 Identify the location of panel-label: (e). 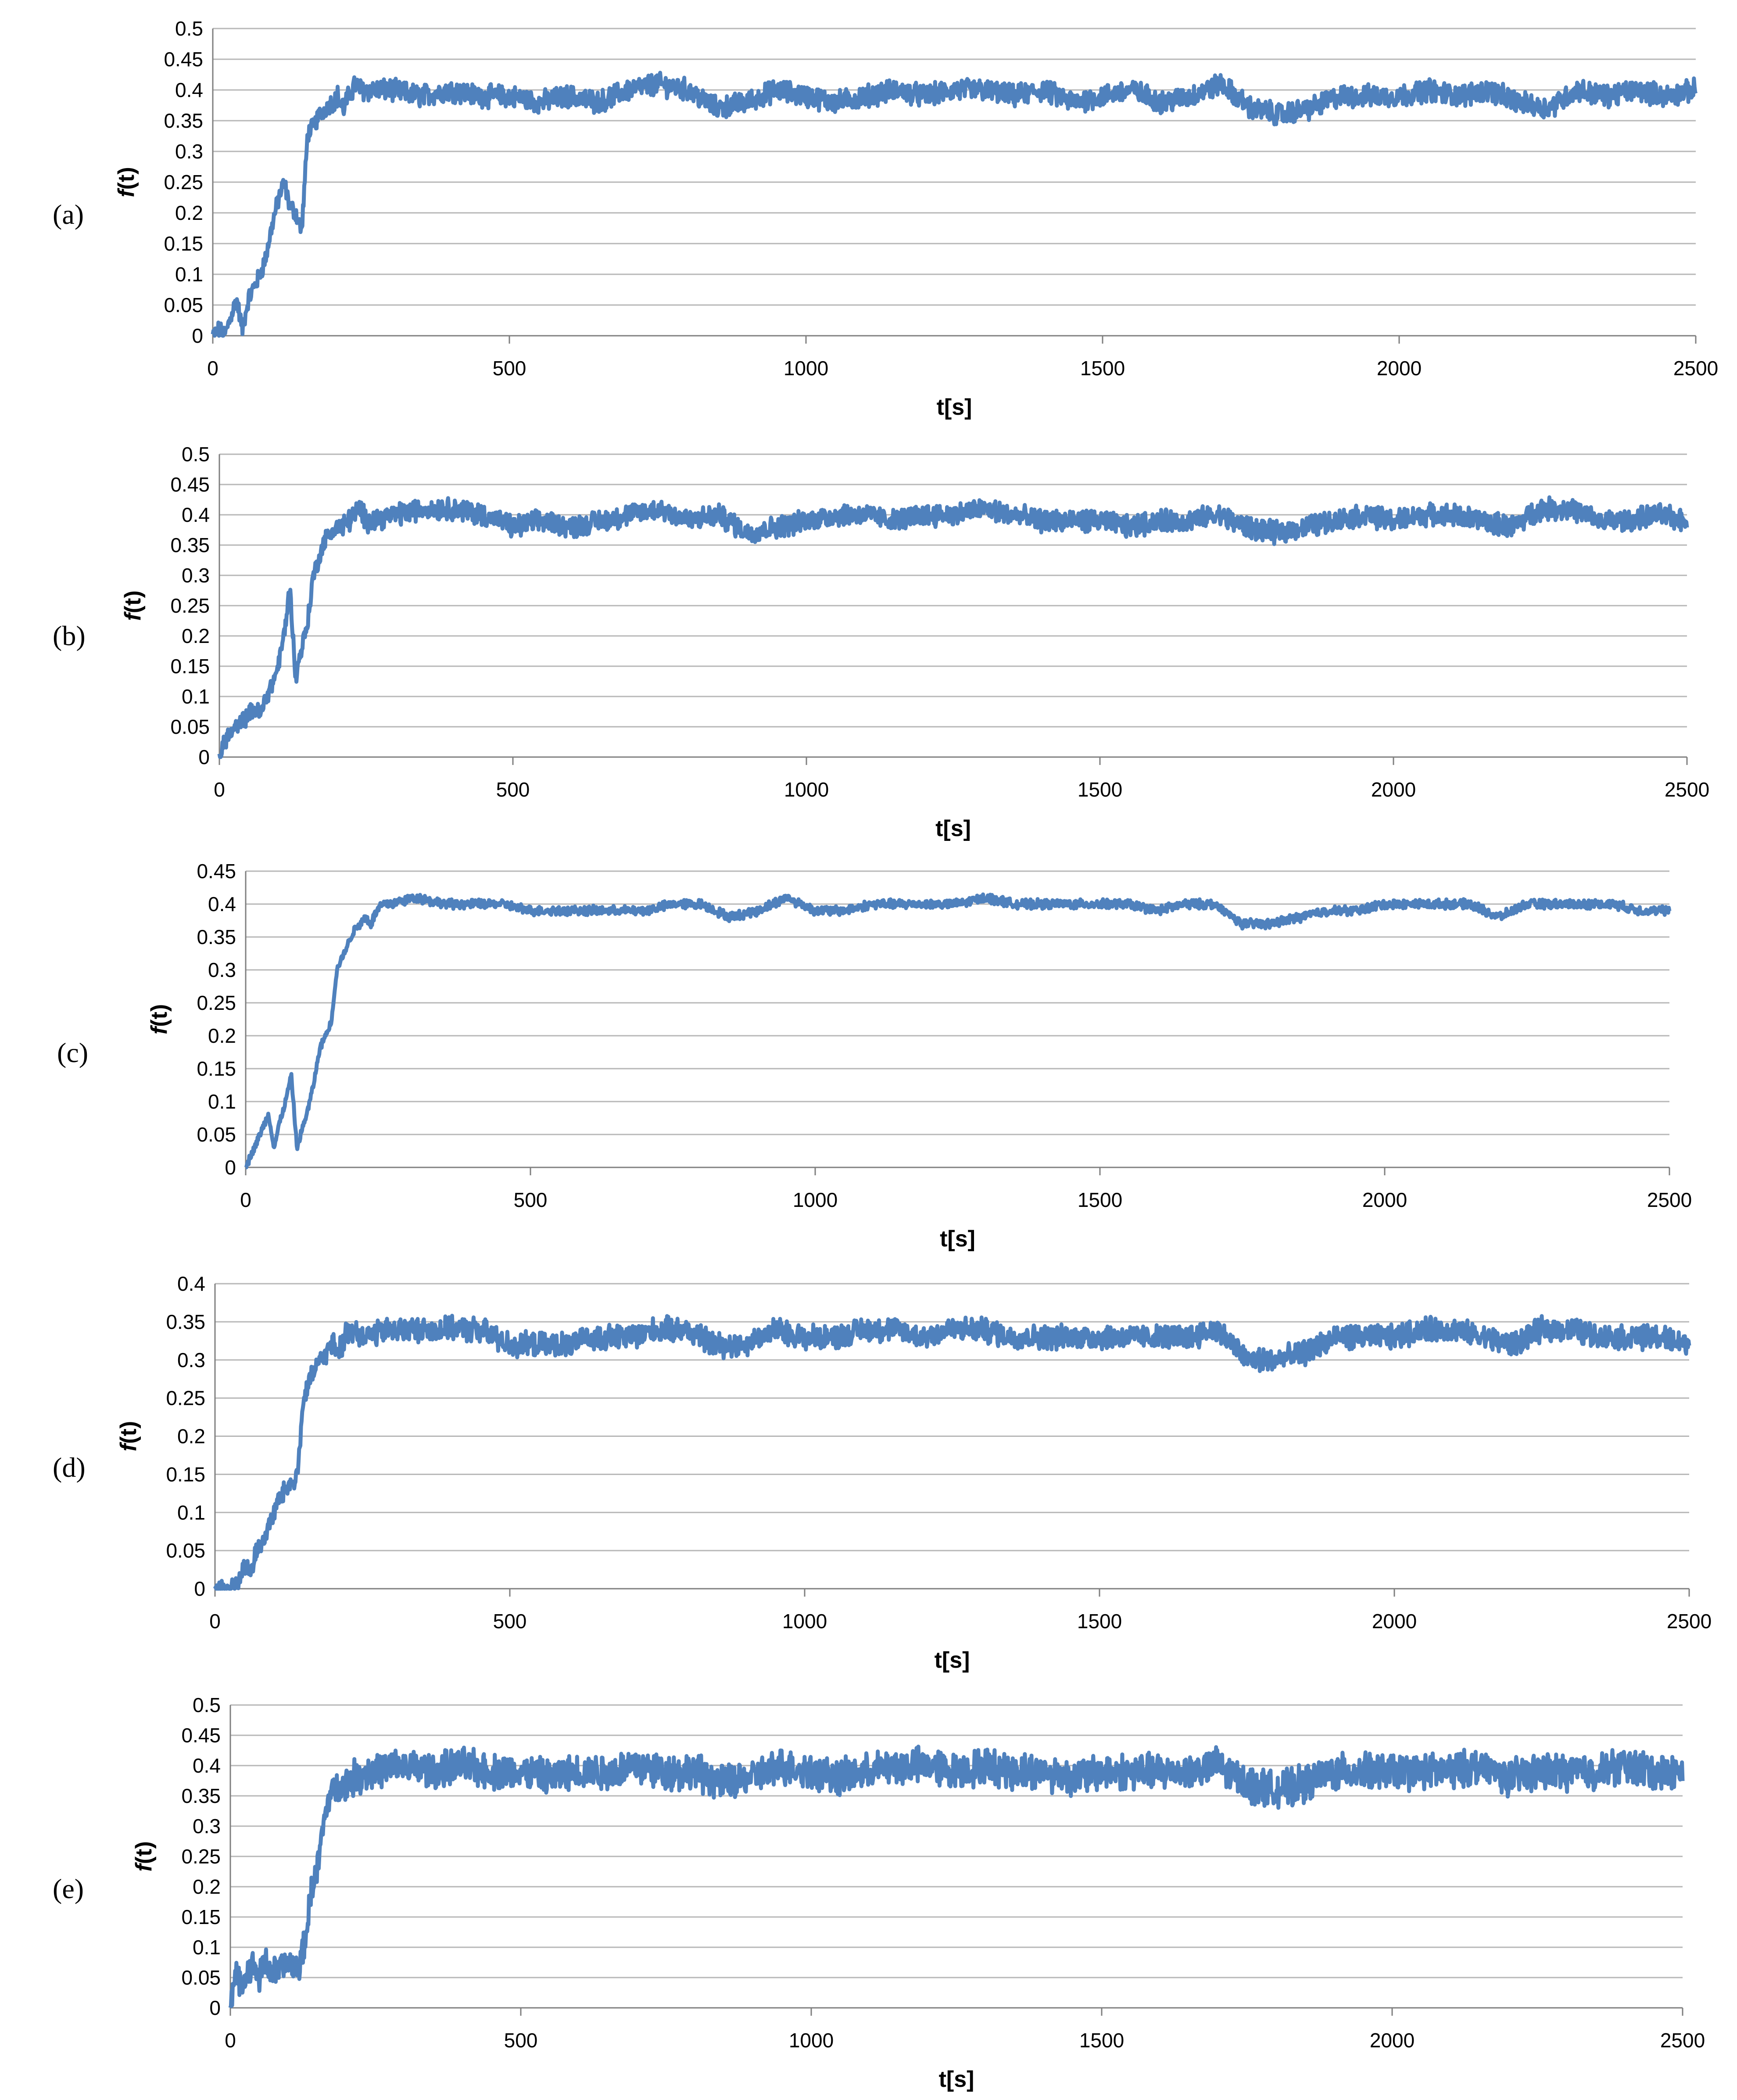
(68, 1888).